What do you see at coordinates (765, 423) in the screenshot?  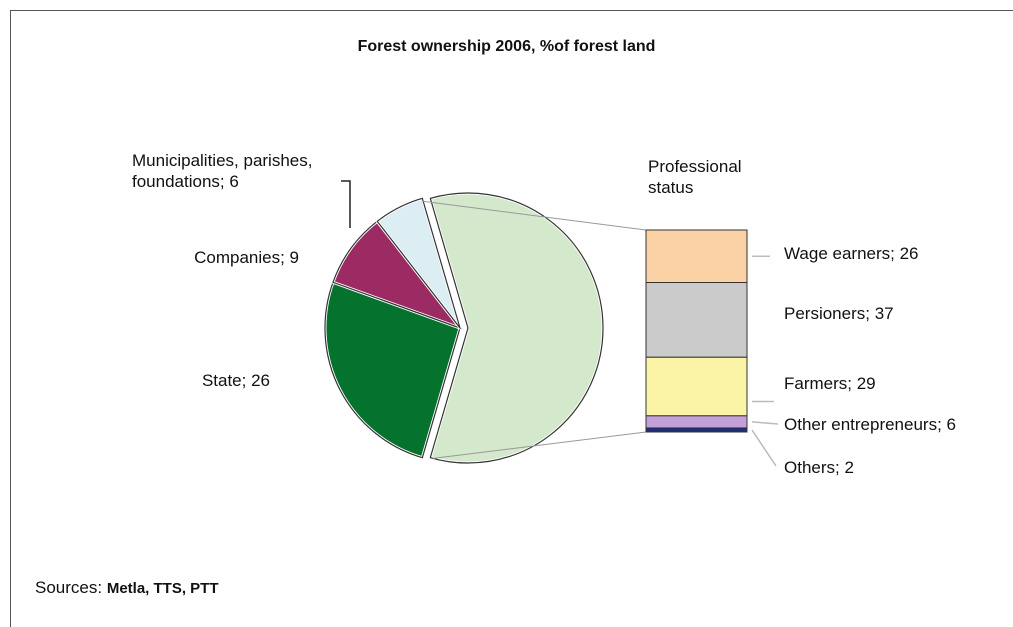 I see `leader-other-entrepreneurs` at bounding box center [765, 423].